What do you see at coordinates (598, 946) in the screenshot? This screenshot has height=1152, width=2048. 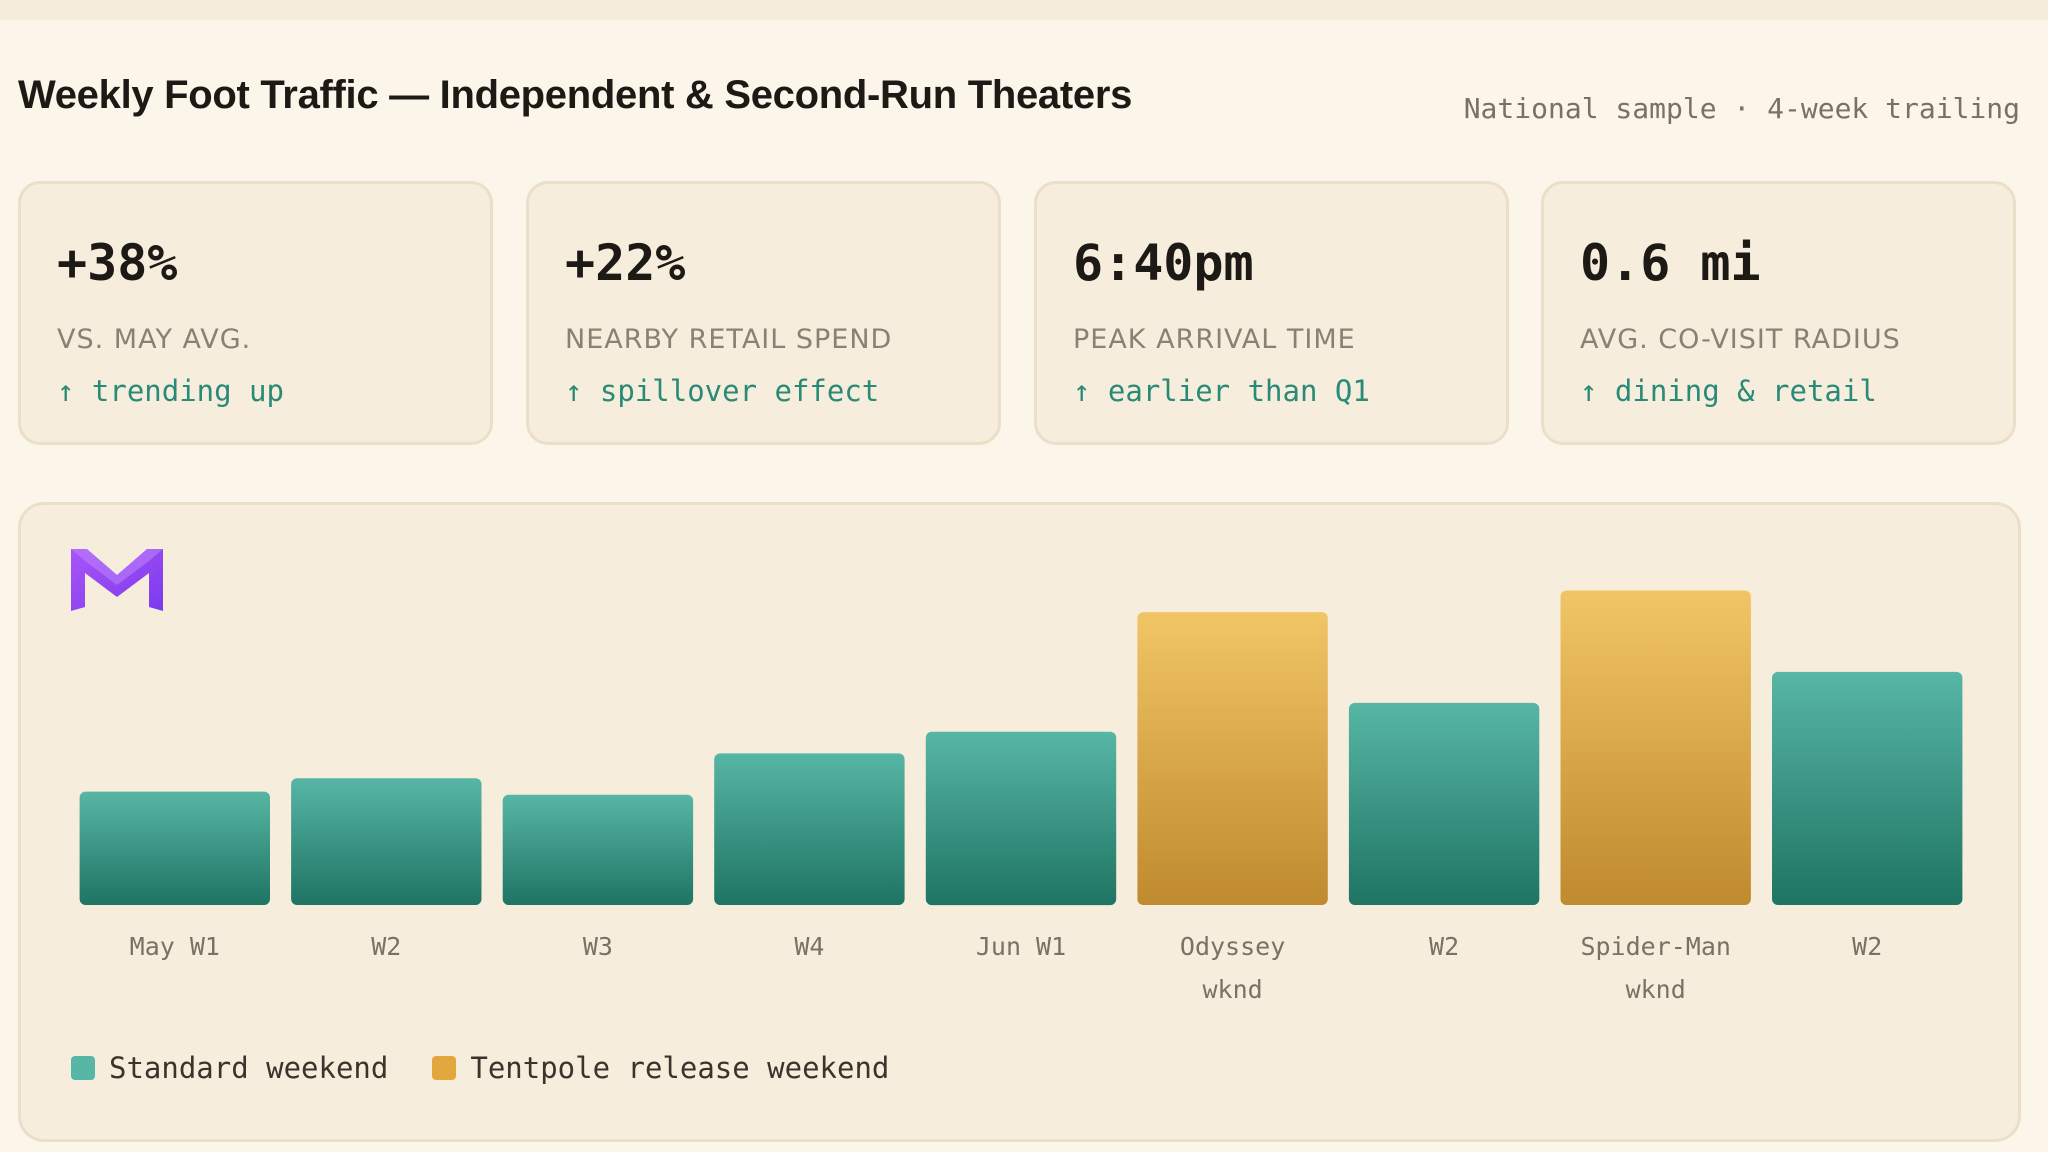 I see `x-tick-label-2-0: W3` at bounding box center [598, 946].